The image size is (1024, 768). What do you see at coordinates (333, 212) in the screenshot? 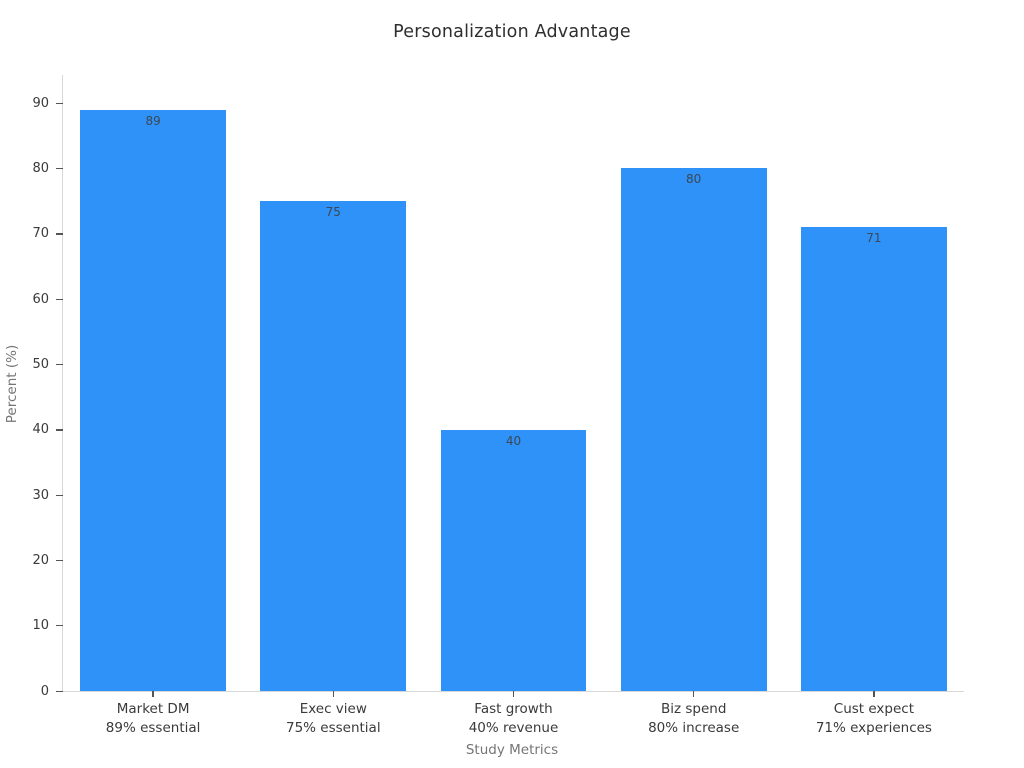
I see `bar-value-label: 75` at bounding box center [333, 212].